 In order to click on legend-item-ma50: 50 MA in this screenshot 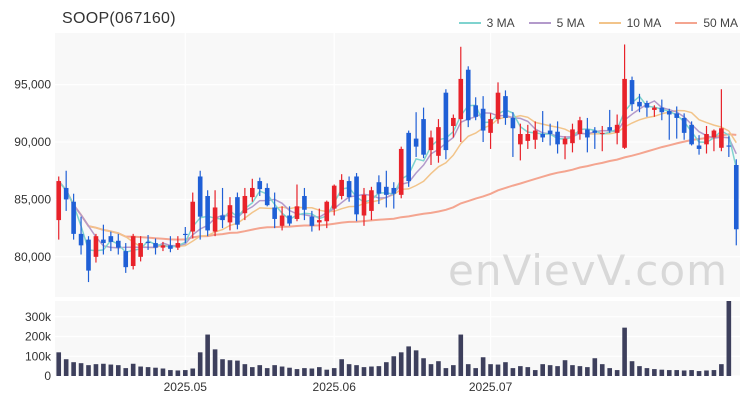, I will do `click(706, 23)`.